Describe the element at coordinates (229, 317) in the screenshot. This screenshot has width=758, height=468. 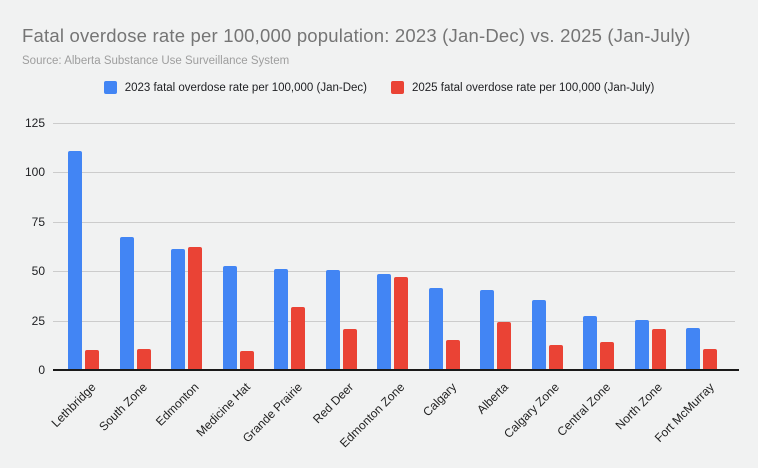
I see `bar-2023-medicine-hat` at that location.